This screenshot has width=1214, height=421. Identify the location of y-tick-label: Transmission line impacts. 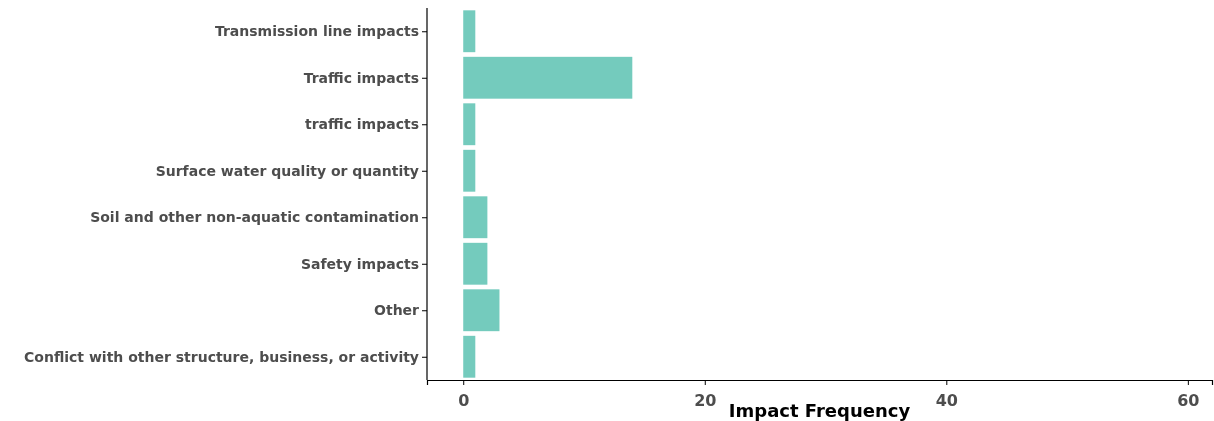
(316, 31).